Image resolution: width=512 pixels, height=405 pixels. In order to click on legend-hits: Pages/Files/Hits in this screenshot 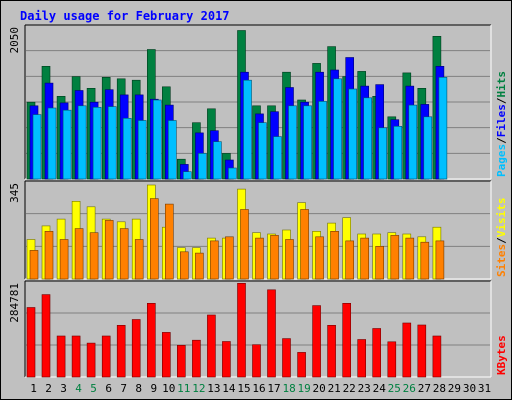, I will do `click(501, 124)`.